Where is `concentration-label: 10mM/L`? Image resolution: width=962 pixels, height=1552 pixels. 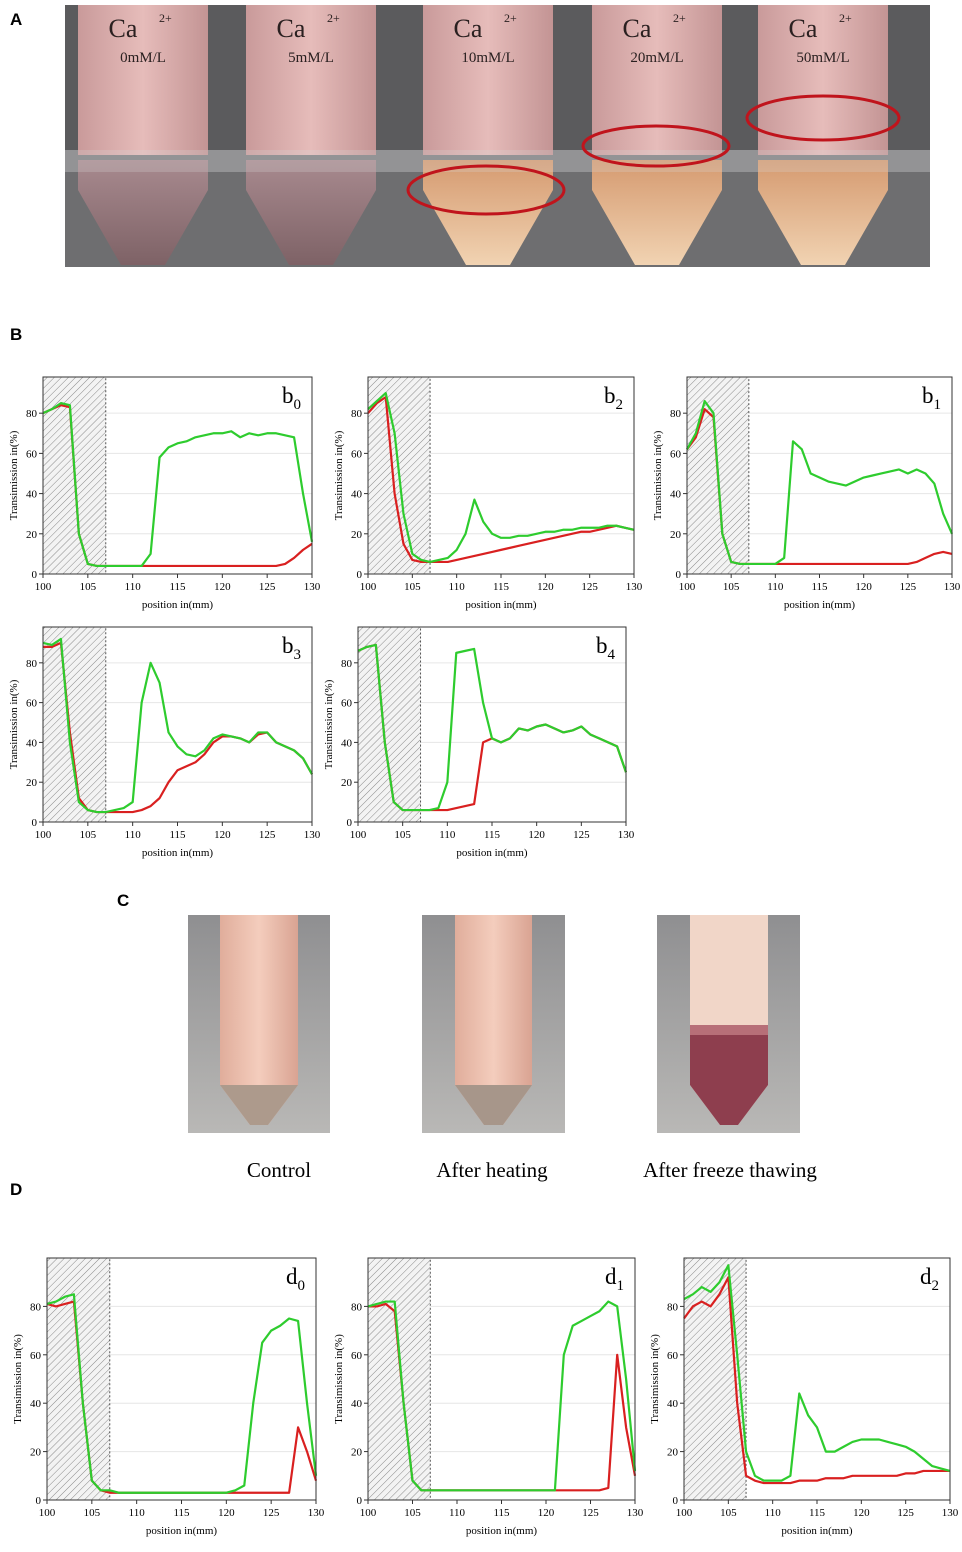
concentration-label: 10mM/L is located at coordinates (487, 58).